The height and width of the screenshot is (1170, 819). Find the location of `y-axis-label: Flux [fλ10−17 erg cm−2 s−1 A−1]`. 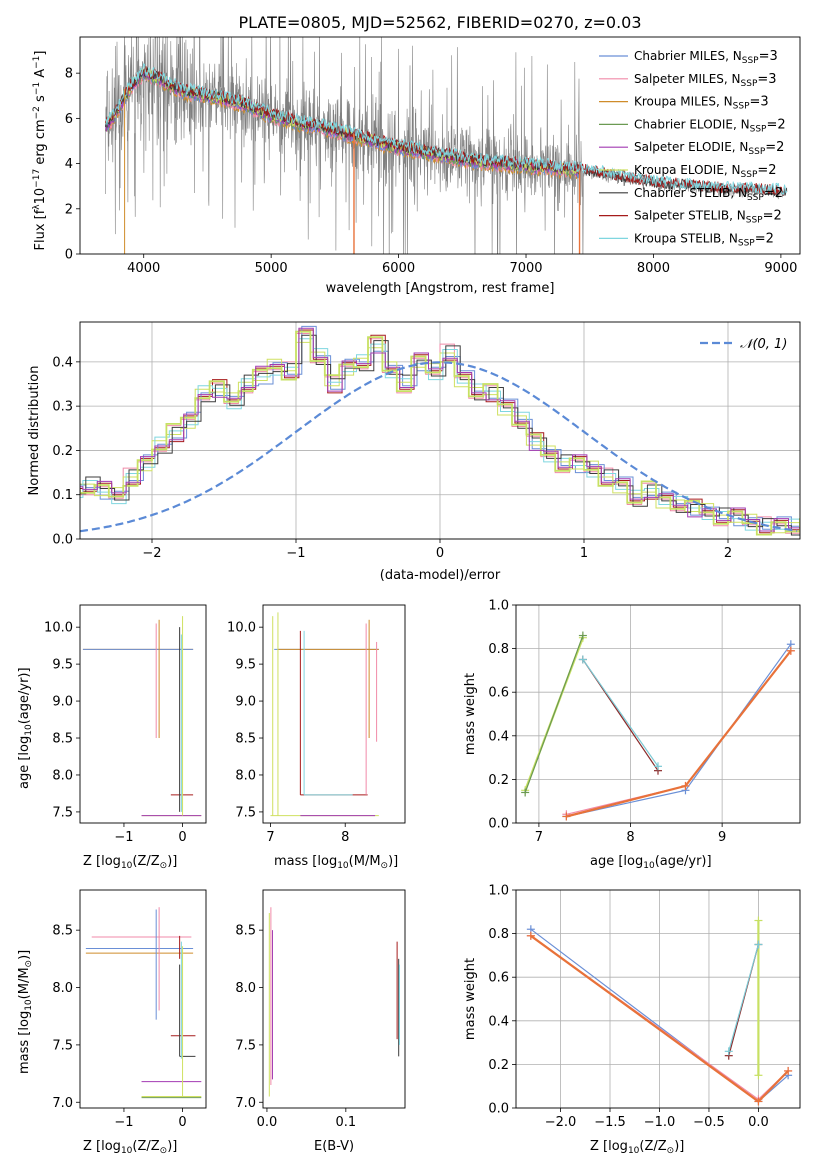

y-axis-label: Flux [fλ10−17 erg cm−2 s−1 A−1] is located at coordinates (40, 151).